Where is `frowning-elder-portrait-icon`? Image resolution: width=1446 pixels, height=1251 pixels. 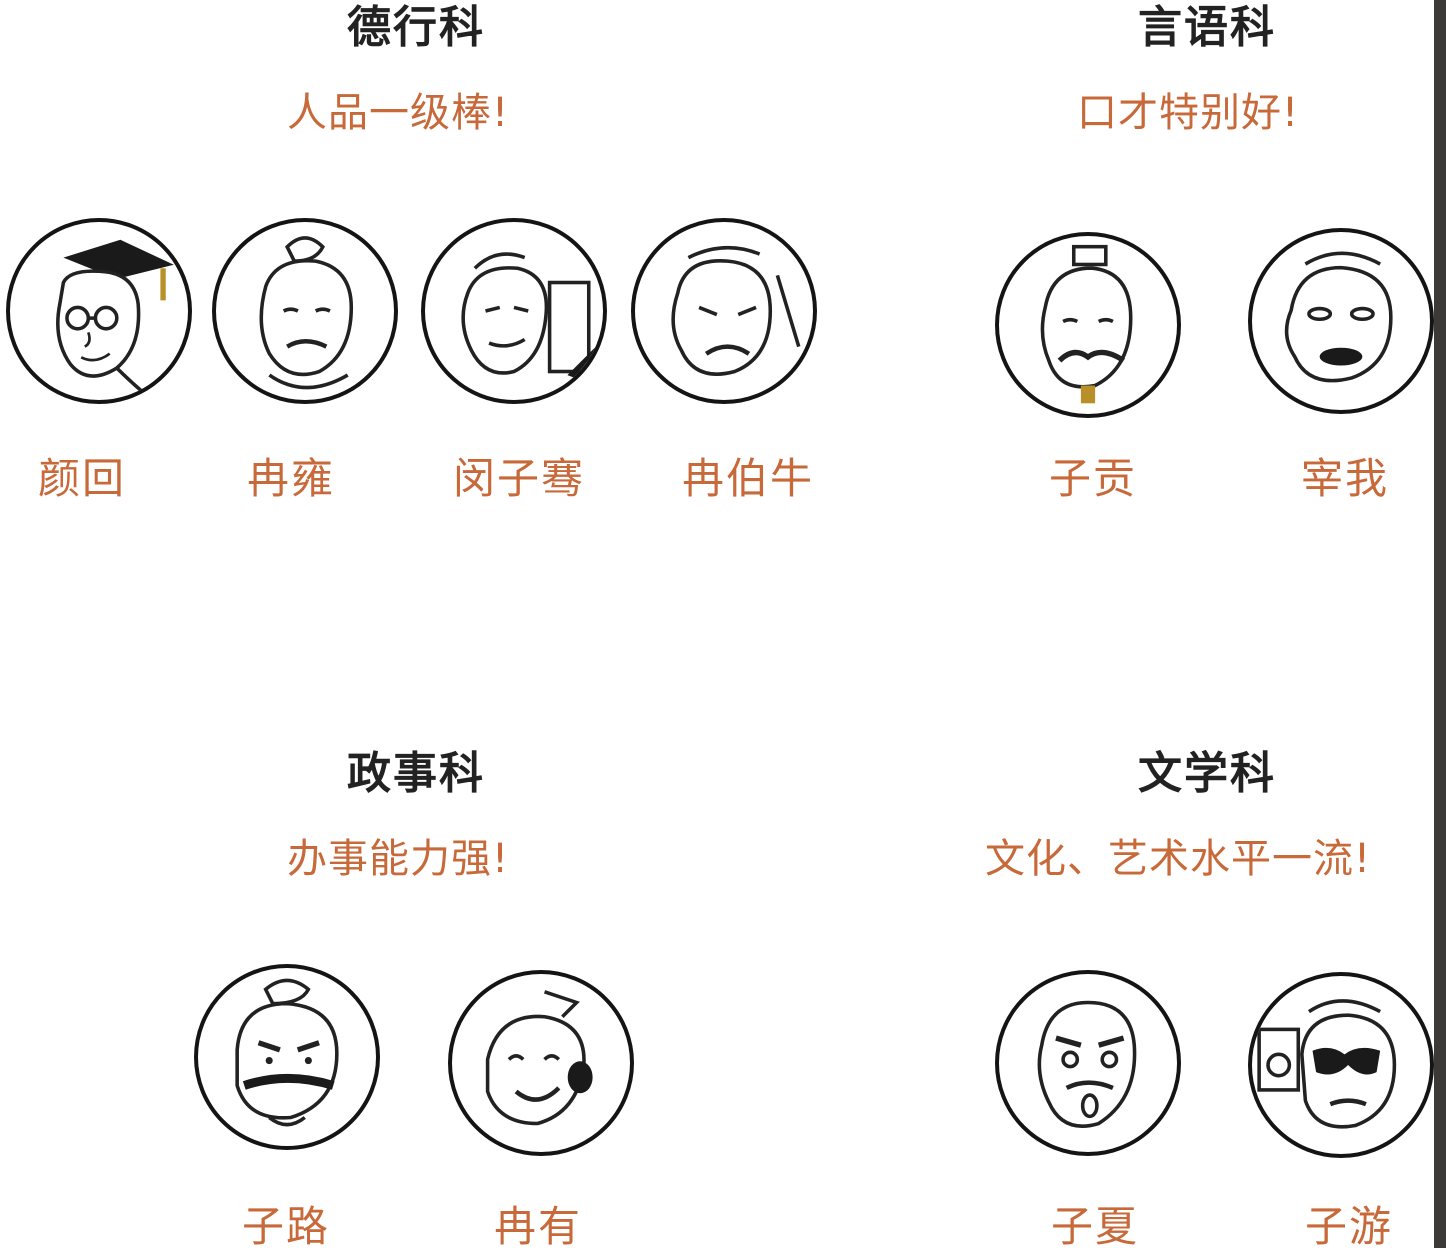
frowning-elder-portrait-icon is located at coordinates (736, 310).